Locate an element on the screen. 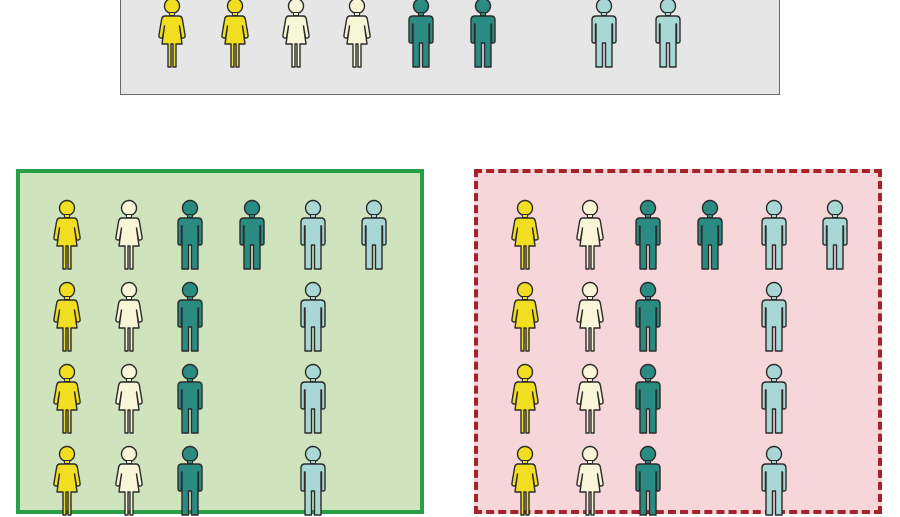 Image resolution: width=900 pixels, height=517 pixels. top-group-panel is located at coordinates (450, 47).